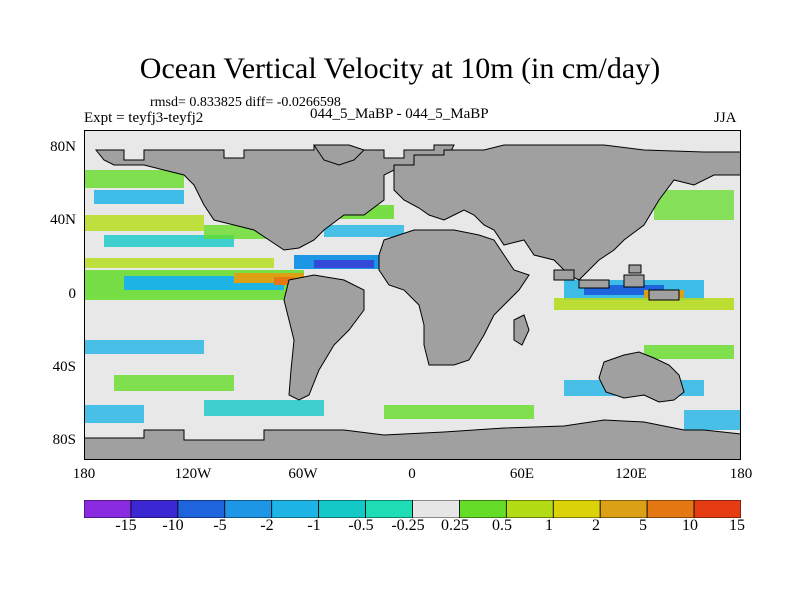 Image resolution: width=800 pixels, height=600 pixels. What do you see at coordinates (361, 525) in the screenshot?
I see `colorbar-label: -0.5` at bounding box center [361, 525].